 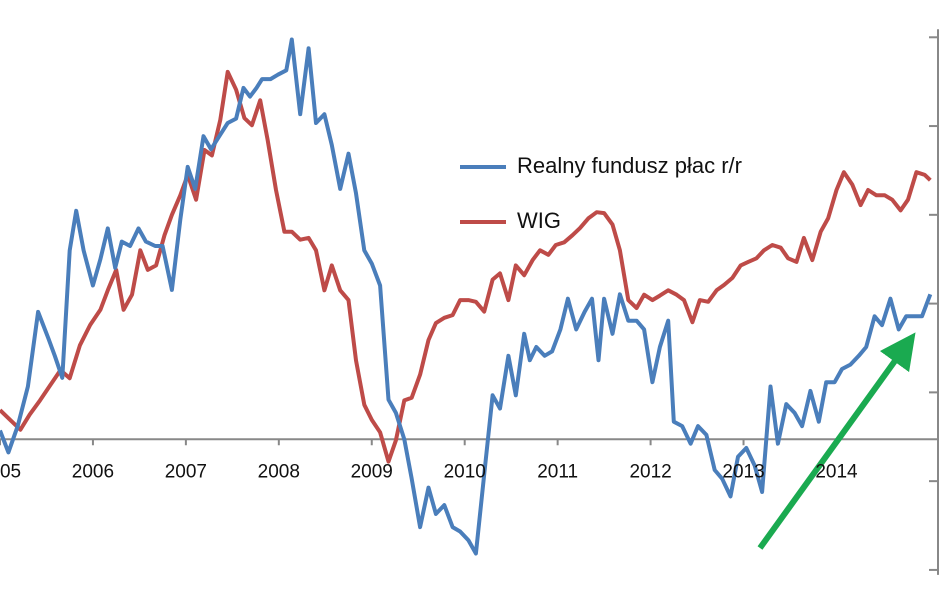 I want to click on x-tick-label: 2007, so click(x=186, y=471).